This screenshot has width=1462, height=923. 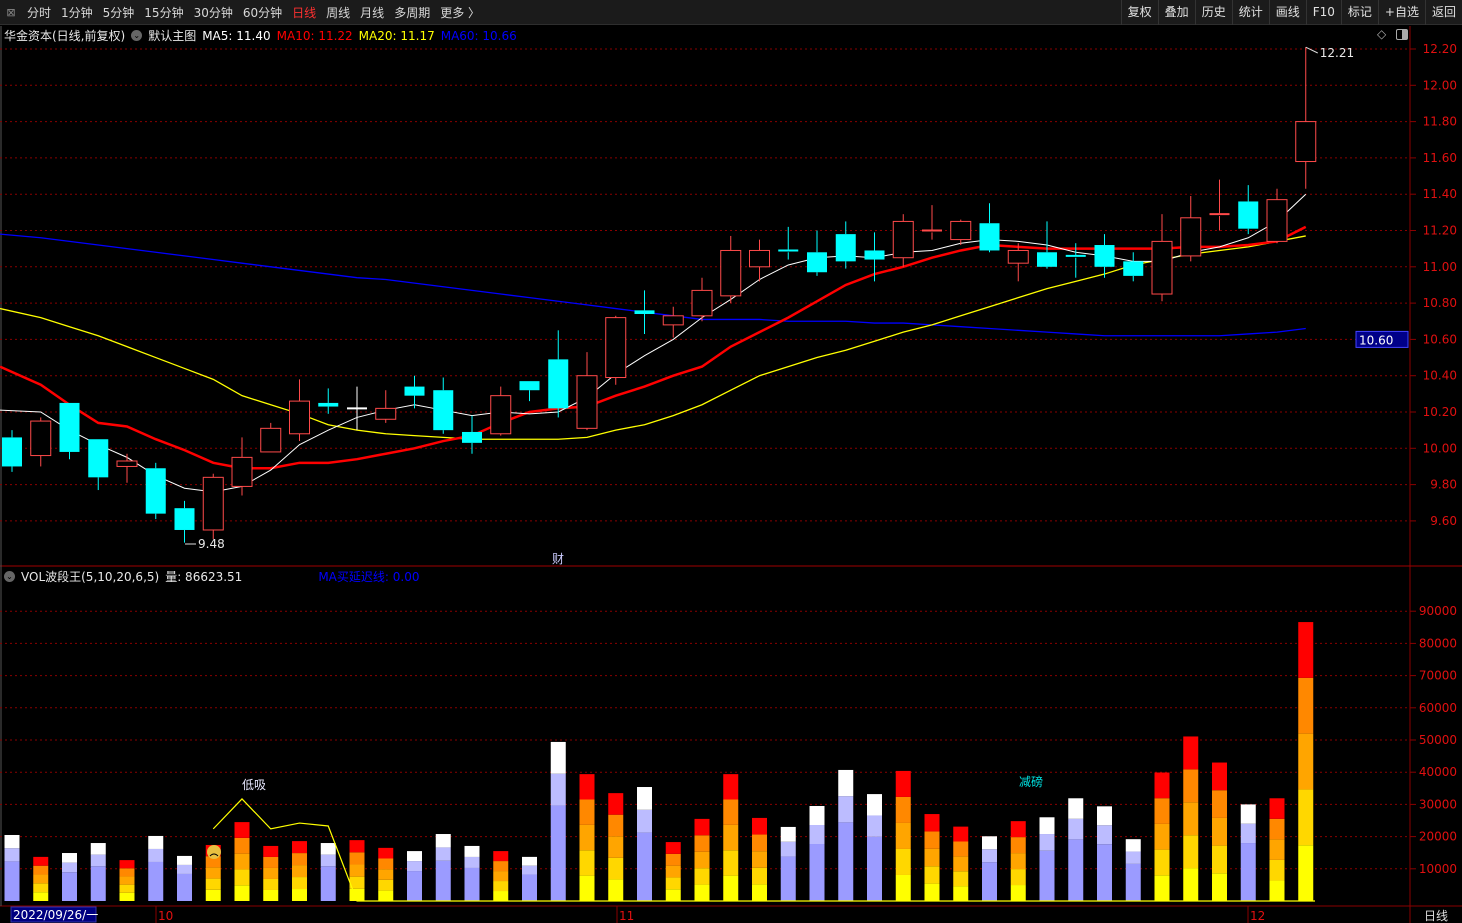 What do you see at coordinates (1438, 837) in the screenshot?
I see `volume-tick-label: 20000` at bounding box center [1438, 837].